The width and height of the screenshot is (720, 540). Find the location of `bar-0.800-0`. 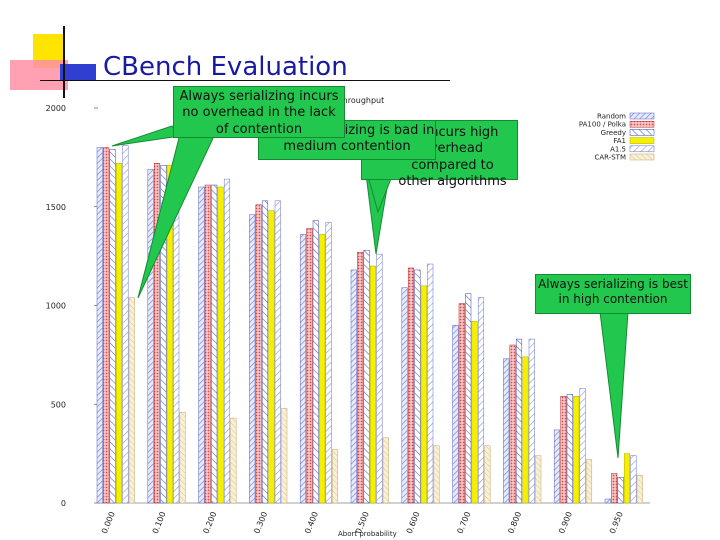

bar-0.800-0 is located at coordinates (506, 431).